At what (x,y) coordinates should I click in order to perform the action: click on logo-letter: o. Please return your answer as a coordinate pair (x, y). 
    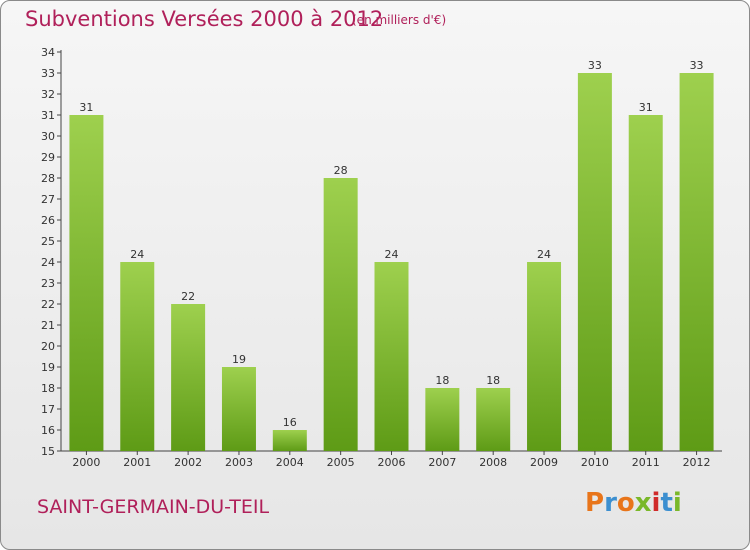
    Looking at the image, I should click on (625, 503).